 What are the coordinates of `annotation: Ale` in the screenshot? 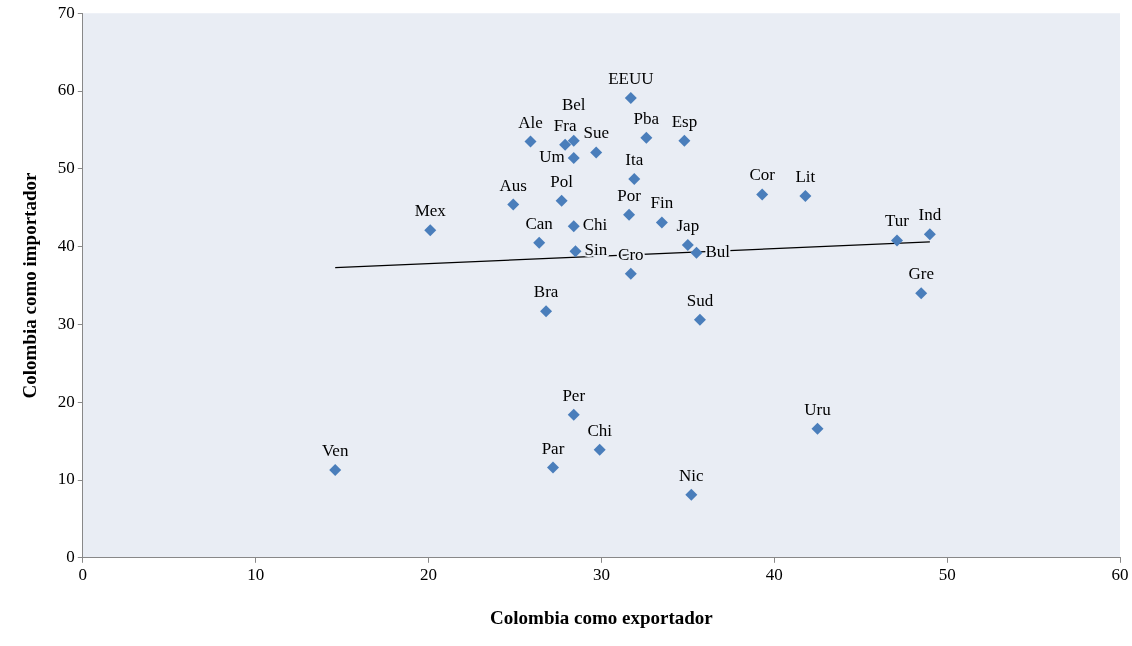 It's located at (530, 122).